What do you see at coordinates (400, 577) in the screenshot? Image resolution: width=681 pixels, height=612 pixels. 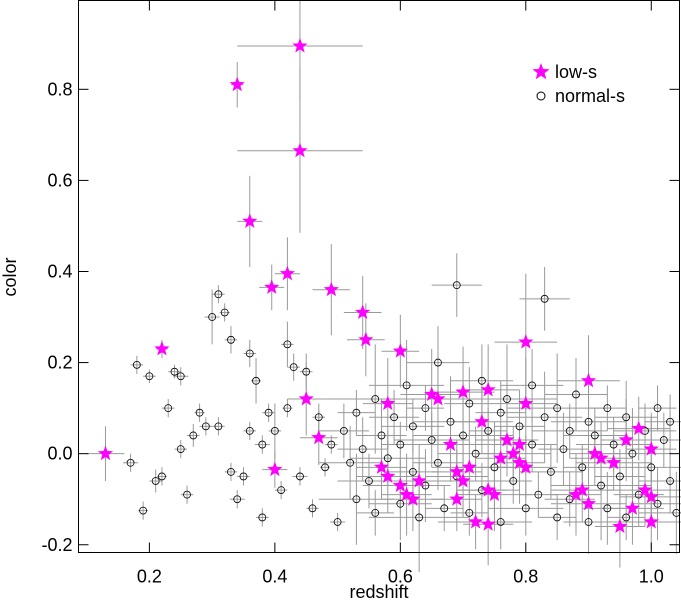 I see `x-tick-label: 0.6` at bounding box center [400, 577].